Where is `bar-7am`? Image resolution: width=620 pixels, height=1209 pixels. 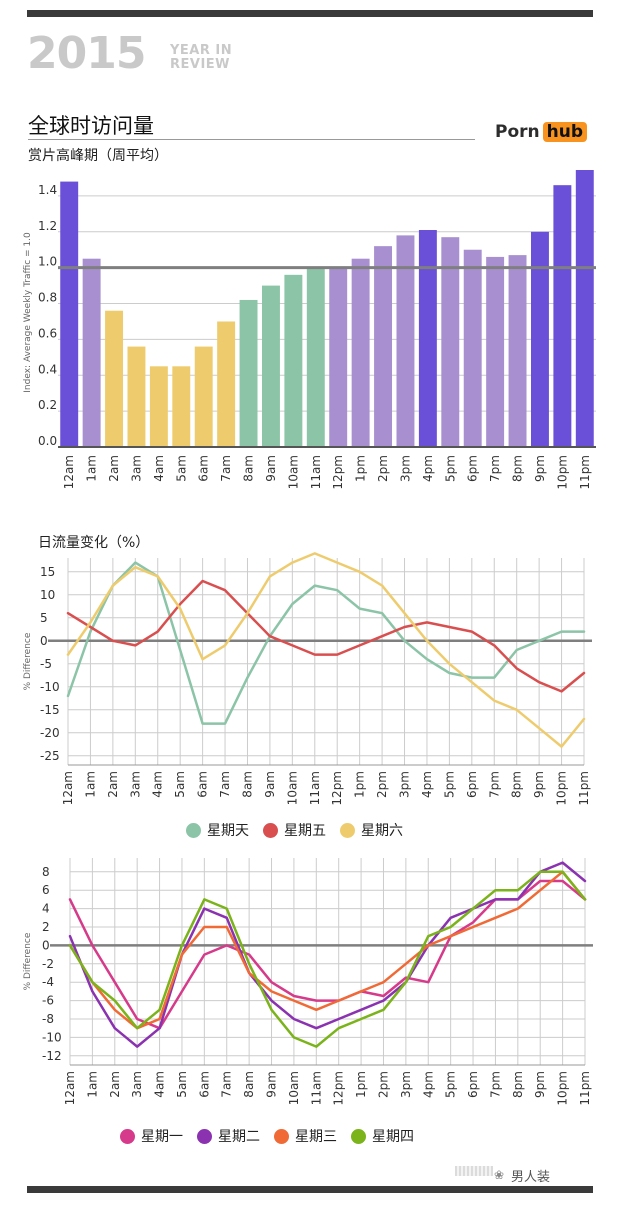 bar-7am is located at coordinates (226, 384).